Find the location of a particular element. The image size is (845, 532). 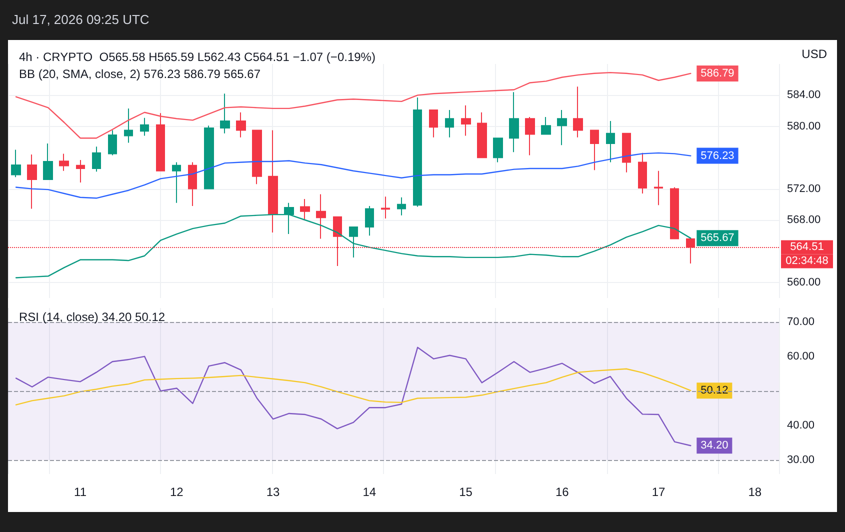

y-tick-label: 584.00 is located at coordinates (804, 95).